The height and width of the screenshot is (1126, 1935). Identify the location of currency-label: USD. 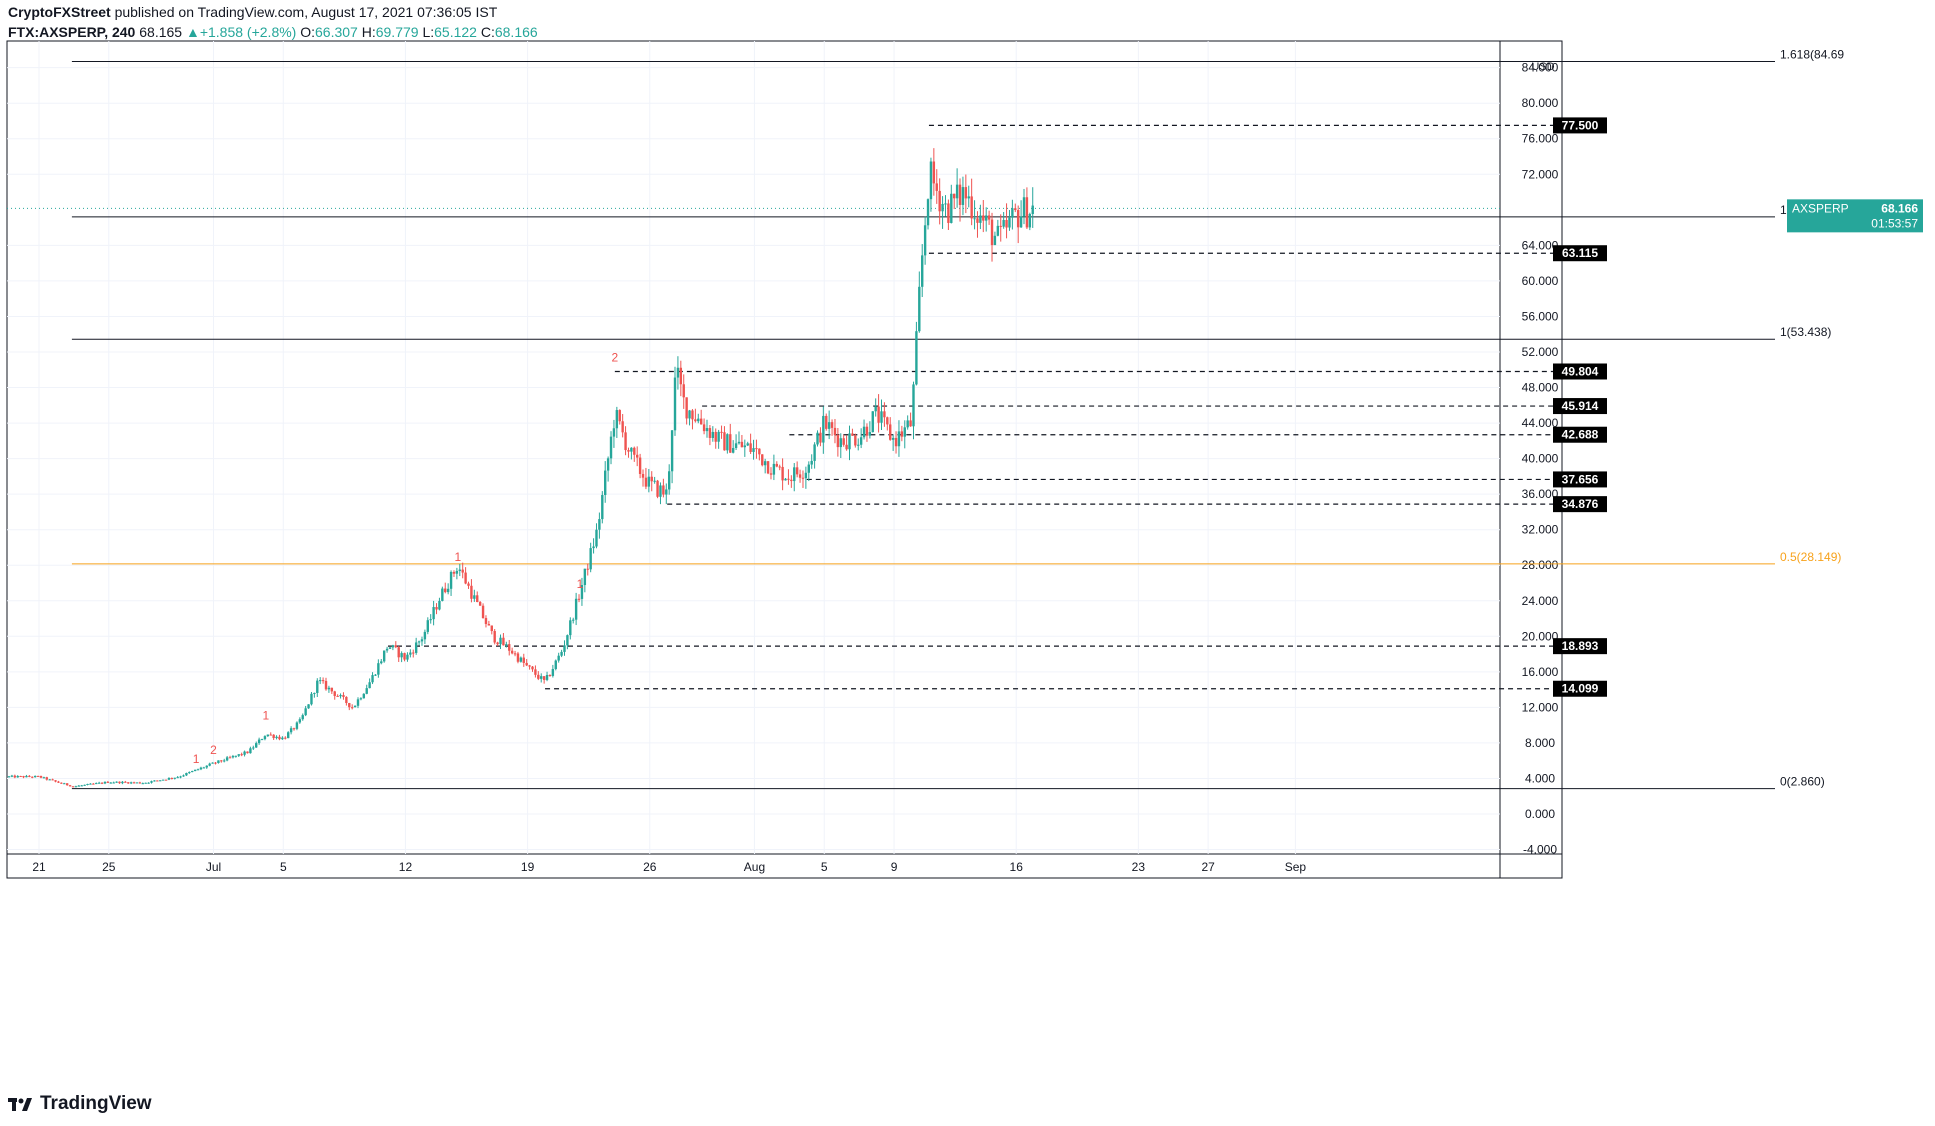
(1542, 67).